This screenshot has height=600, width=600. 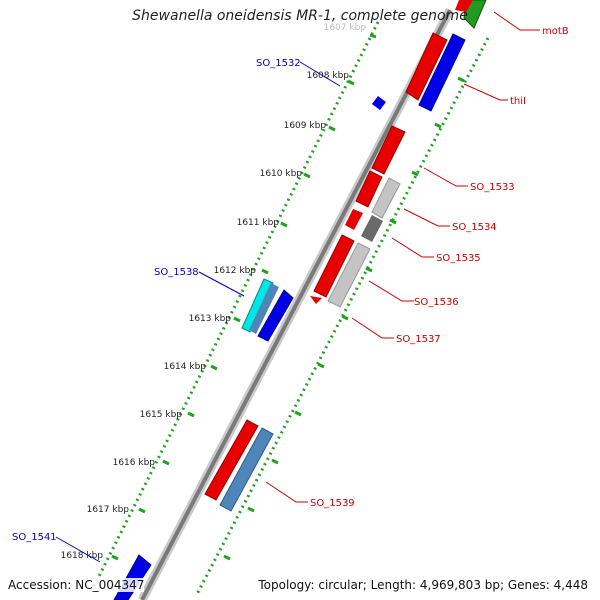 I want to click on gene-feature-so1539-steel, so click(x=246, y=469).